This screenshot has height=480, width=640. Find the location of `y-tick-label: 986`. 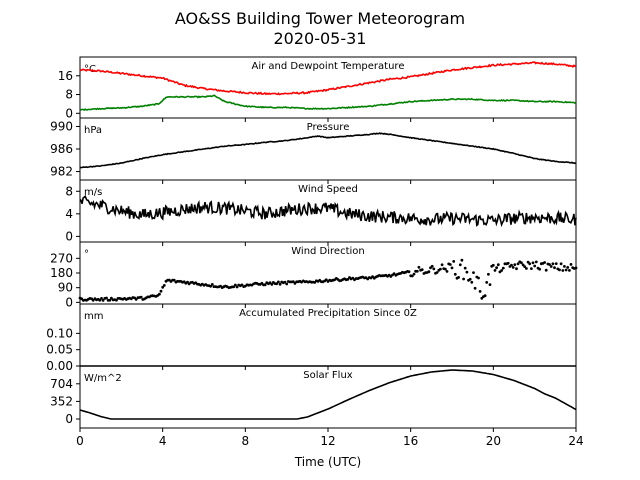

y-tick-label: 986 is located at coordinates (61, 149).